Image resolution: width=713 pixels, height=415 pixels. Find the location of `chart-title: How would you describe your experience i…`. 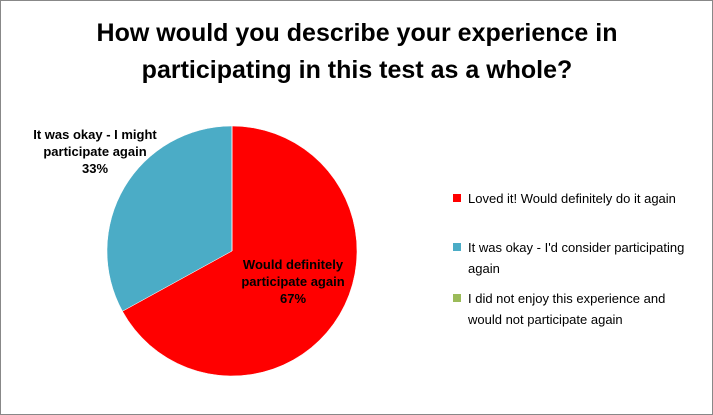

chart-title: How would you describe your experience i… is located at coordinates (357, 51).